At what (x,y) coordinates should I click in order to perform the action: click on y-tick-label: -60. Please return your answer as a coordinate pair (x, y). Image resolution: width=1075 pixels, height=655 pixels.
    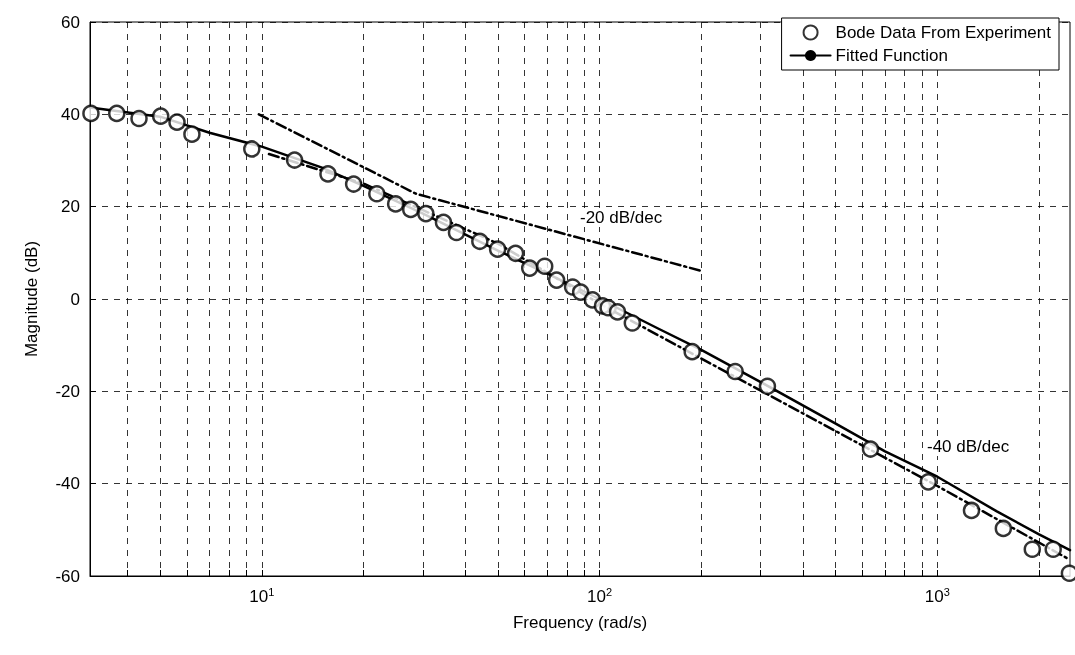
    Looking at the image, I should click on (67, 576).